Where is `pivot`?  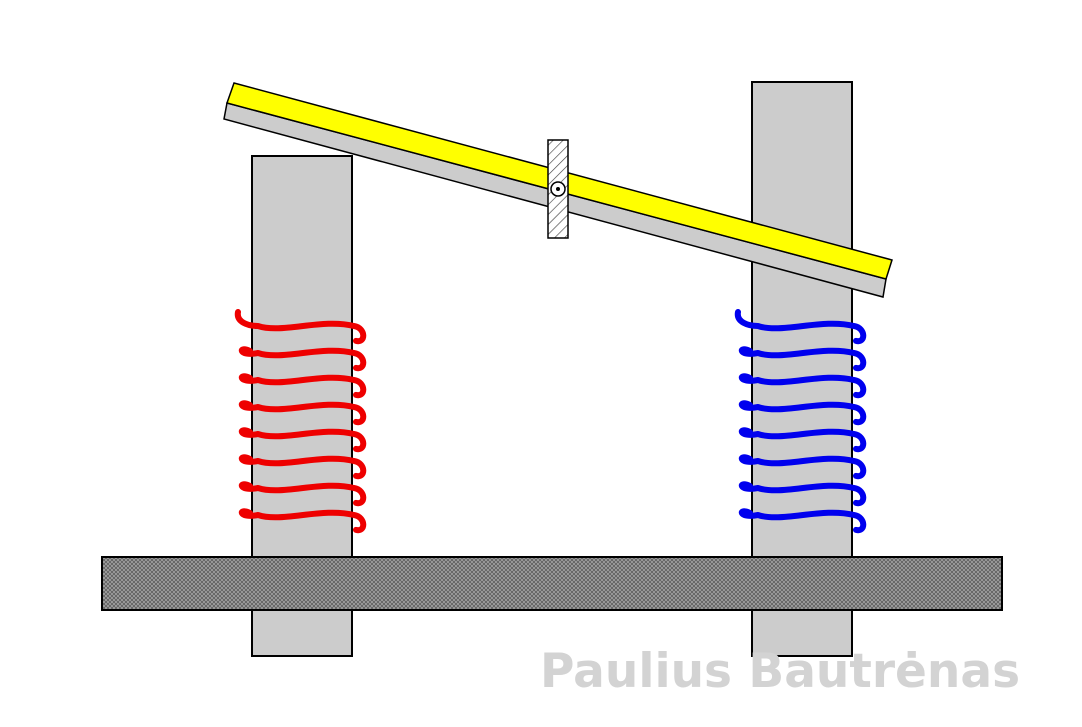
pivot is located at coordinates (558, 189).